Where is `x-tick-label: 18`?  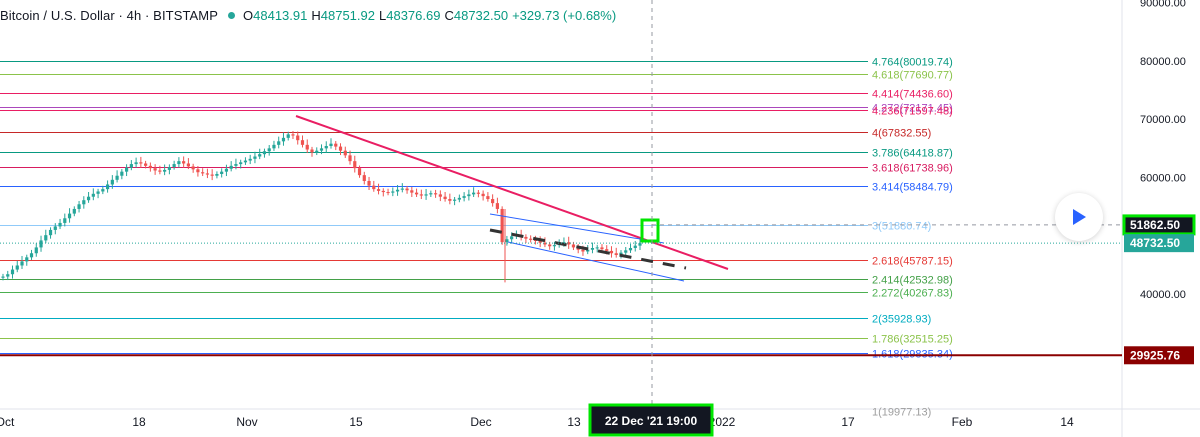 x-tick-label: 18 is located at coordinates (139, 422).